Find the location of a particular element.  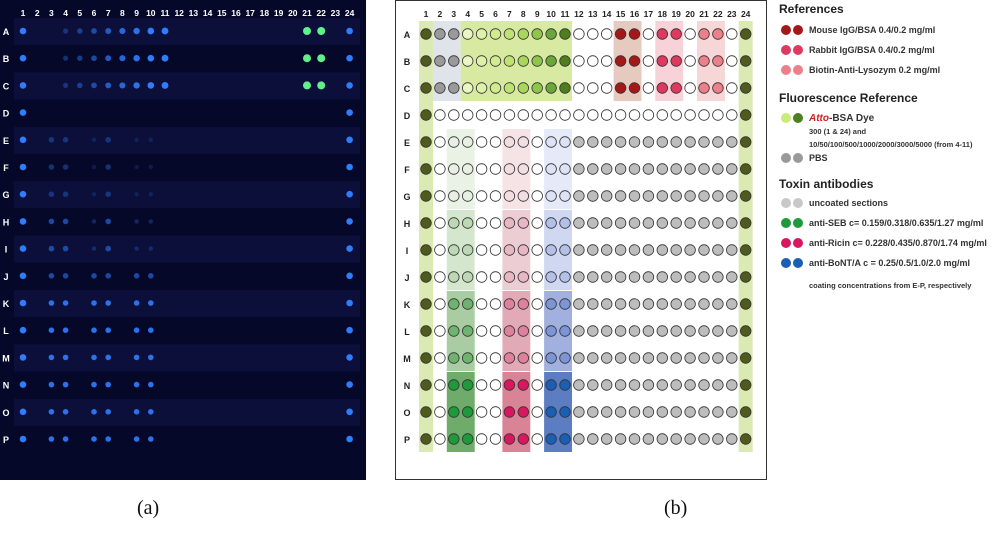

scan-column-label: 19 is located at coordinates (279, 13).